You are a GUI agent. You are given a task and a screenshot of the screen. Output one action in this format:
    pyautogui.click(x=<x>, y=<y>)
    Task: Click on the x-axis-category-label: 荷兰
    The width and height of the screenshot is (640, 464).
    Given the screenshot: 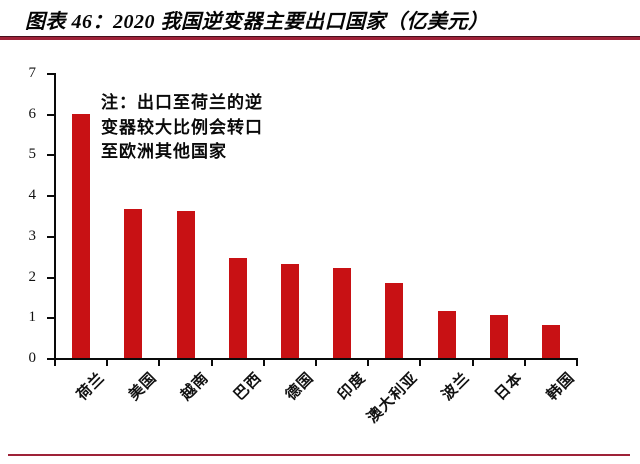 What is the action you would take?
    pyautogui.click(x=91, y=386)
    